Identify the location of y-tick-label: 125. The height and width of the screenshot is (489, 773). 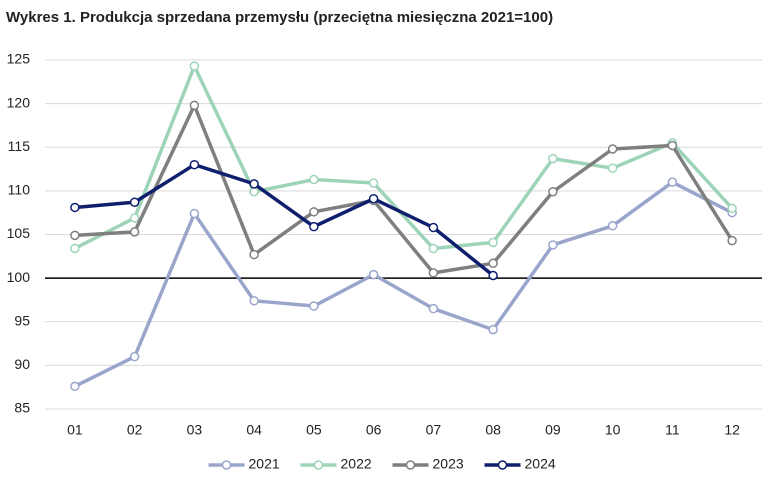
(19, 59).